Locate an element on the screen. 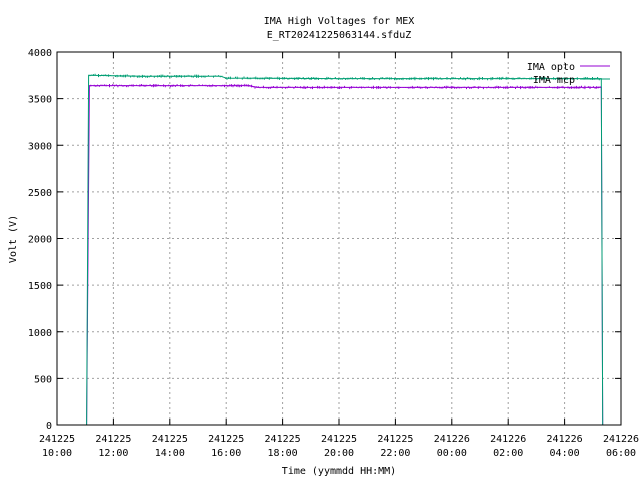 The width and height of the screenshot is (640, 480). y-tick-label: 4000 is located at coordinates (40, 53).